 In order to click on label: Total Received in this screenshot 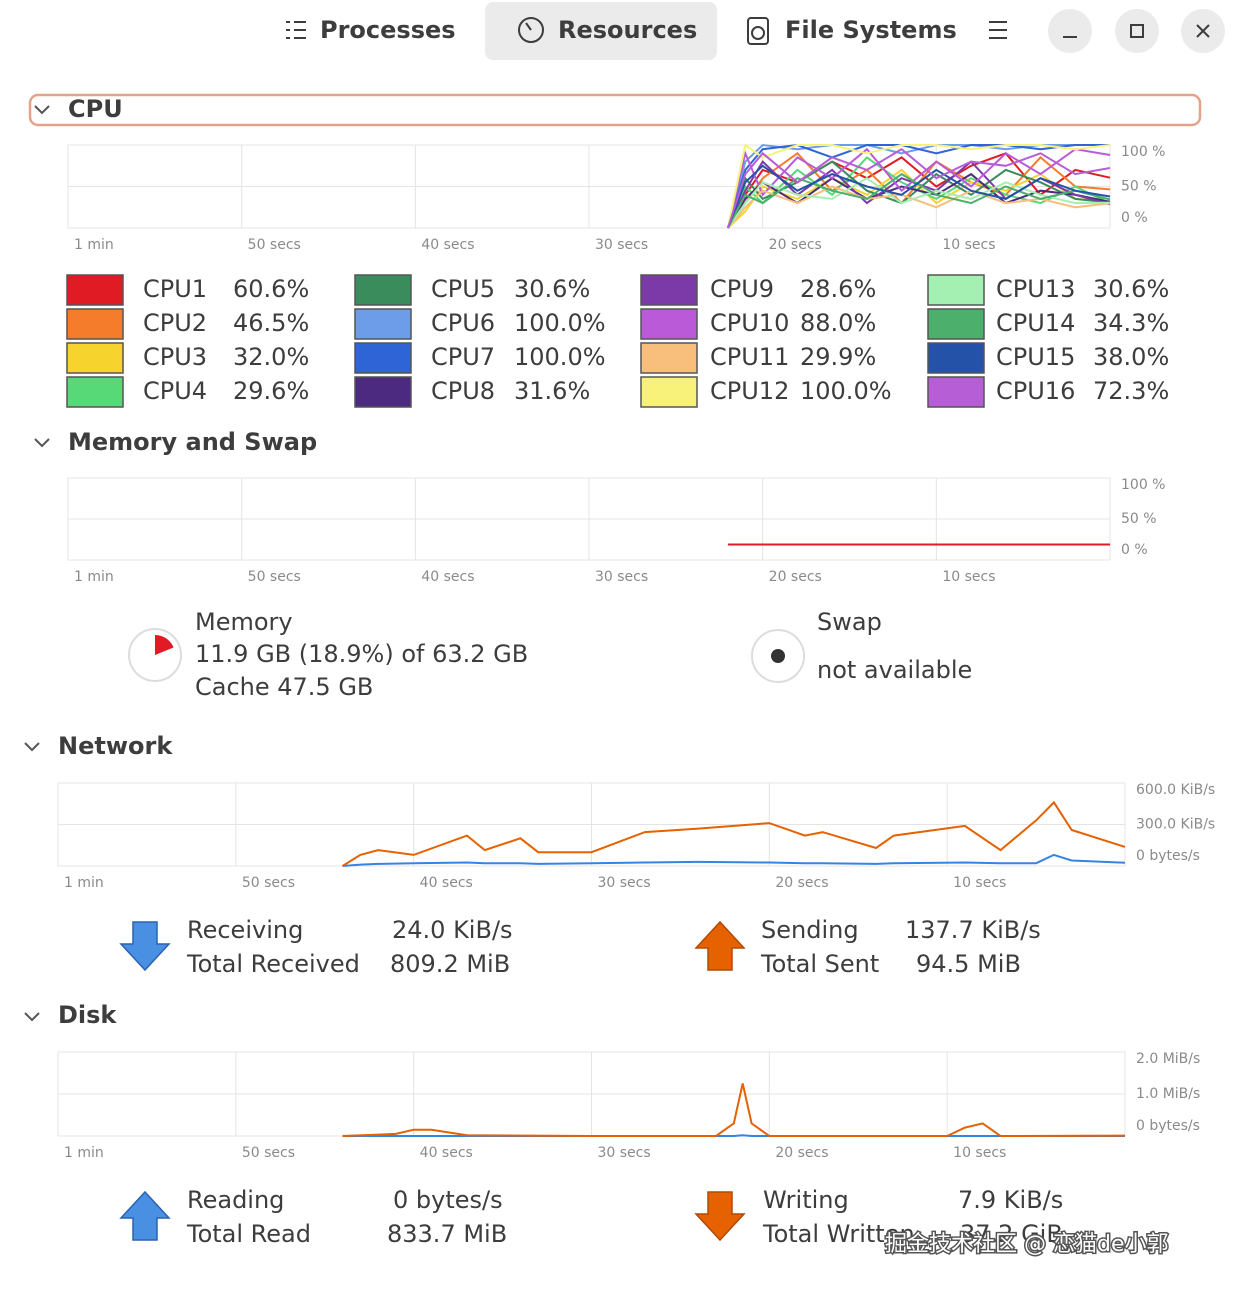, I will do `click(273, 964)`.